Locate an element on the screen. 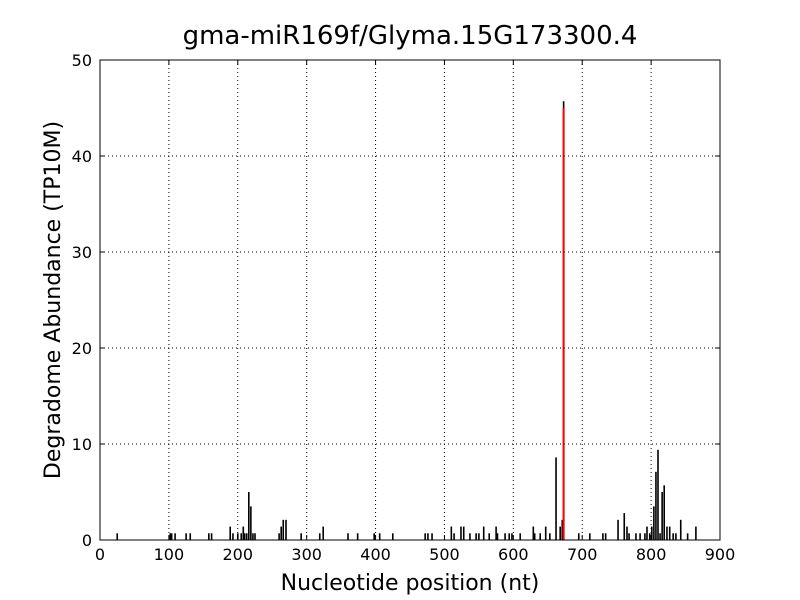  x-tick-label: 0 is located at coordinates (100, 554).